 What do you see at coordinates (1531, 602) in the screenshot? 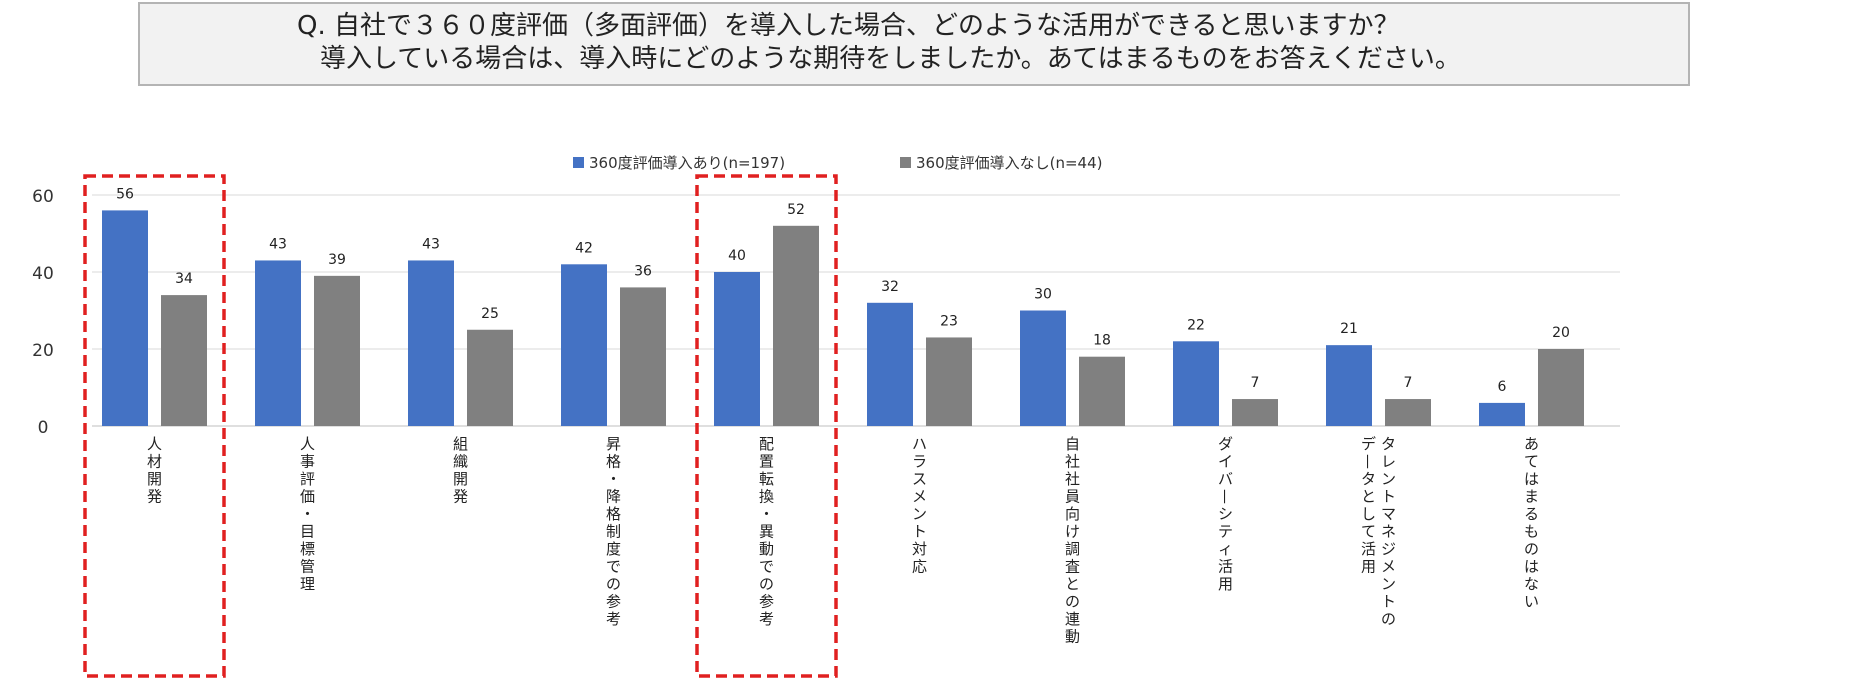
I see `category-label-char: い` at bounding box center [1531, 602].